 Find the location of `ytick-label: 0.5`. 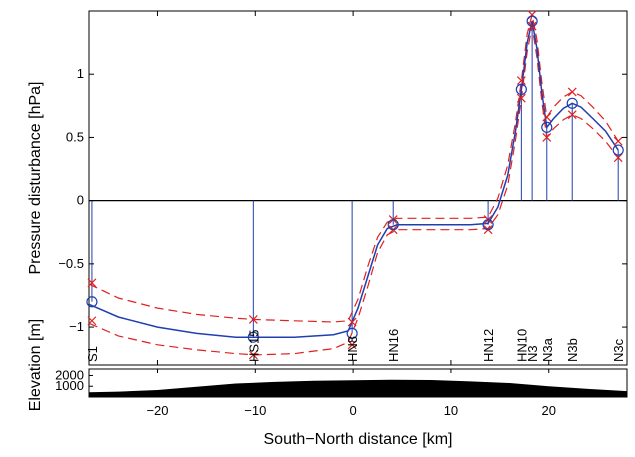

ytick-label: 0.5 is located at coordinates (75, 136).